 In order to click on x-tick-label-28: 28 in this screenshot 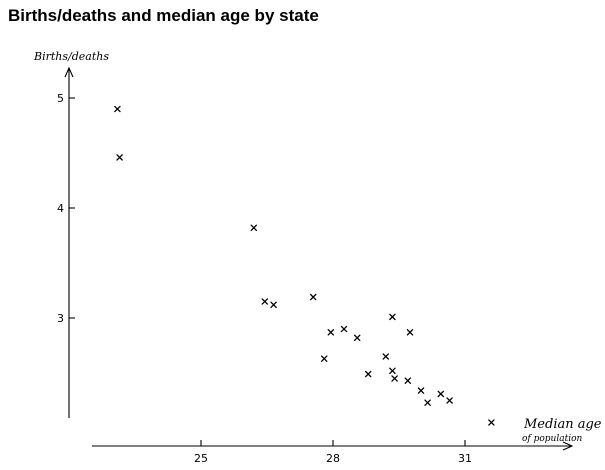, I will do `click(333, 458)`.